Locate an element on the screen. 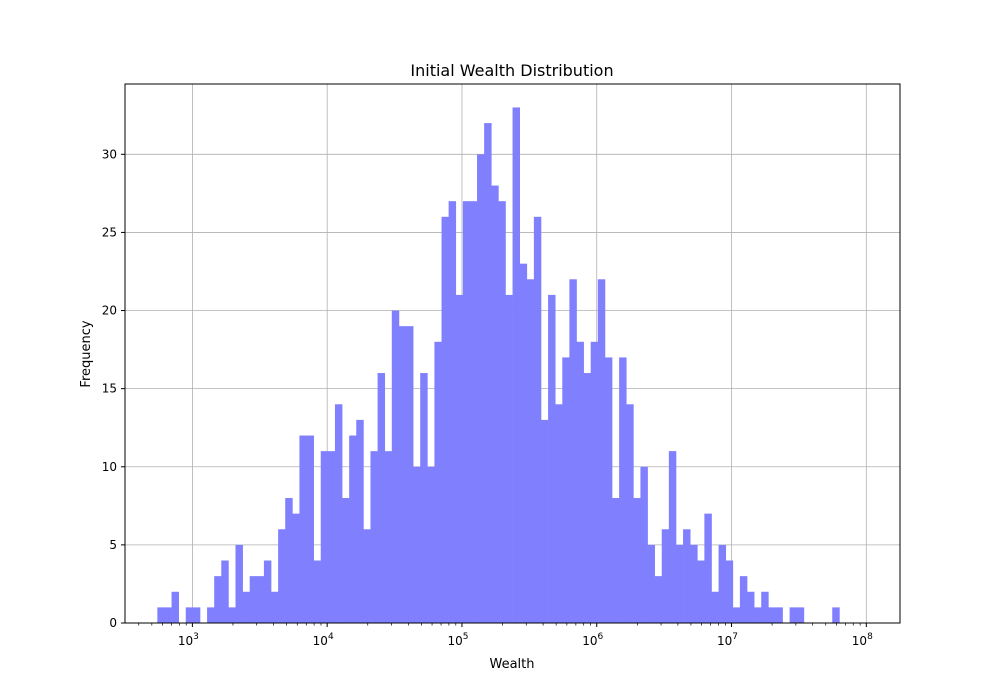 The height and width of the screenshot is (700, 1000). y-tick-label: 10 is located at coordinates (109, 467).